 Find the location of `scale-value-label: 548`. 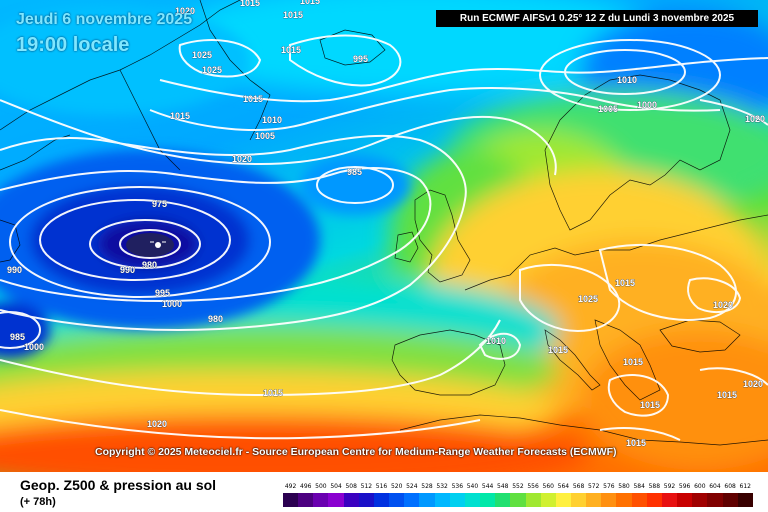

scale-value-label: 548 is located at coordinates (503, 486).